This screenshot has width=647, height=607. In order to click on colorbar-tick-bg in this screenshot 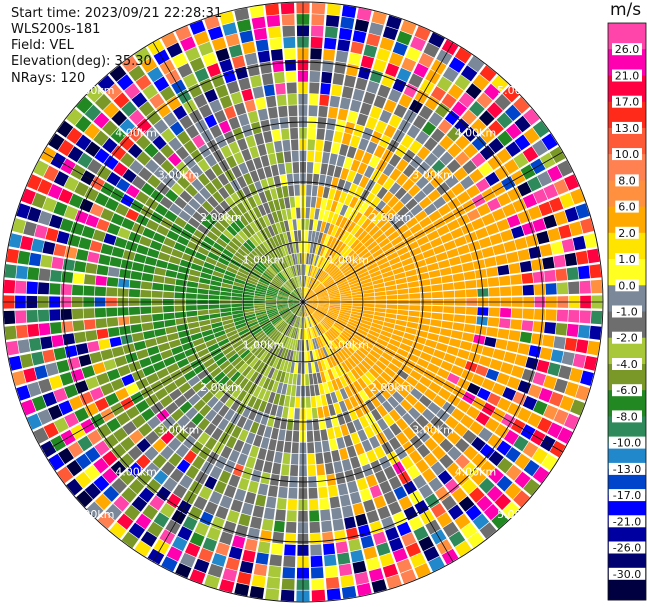, I will do `click(627, 206)`.